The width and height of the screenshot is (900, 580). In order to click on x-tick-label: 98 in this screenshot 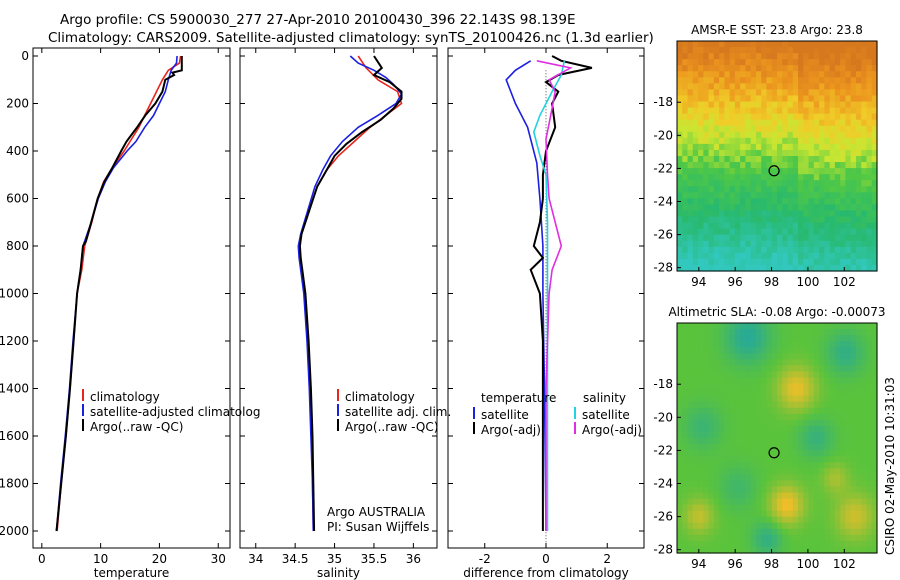, I will do `click(771, 564)`.